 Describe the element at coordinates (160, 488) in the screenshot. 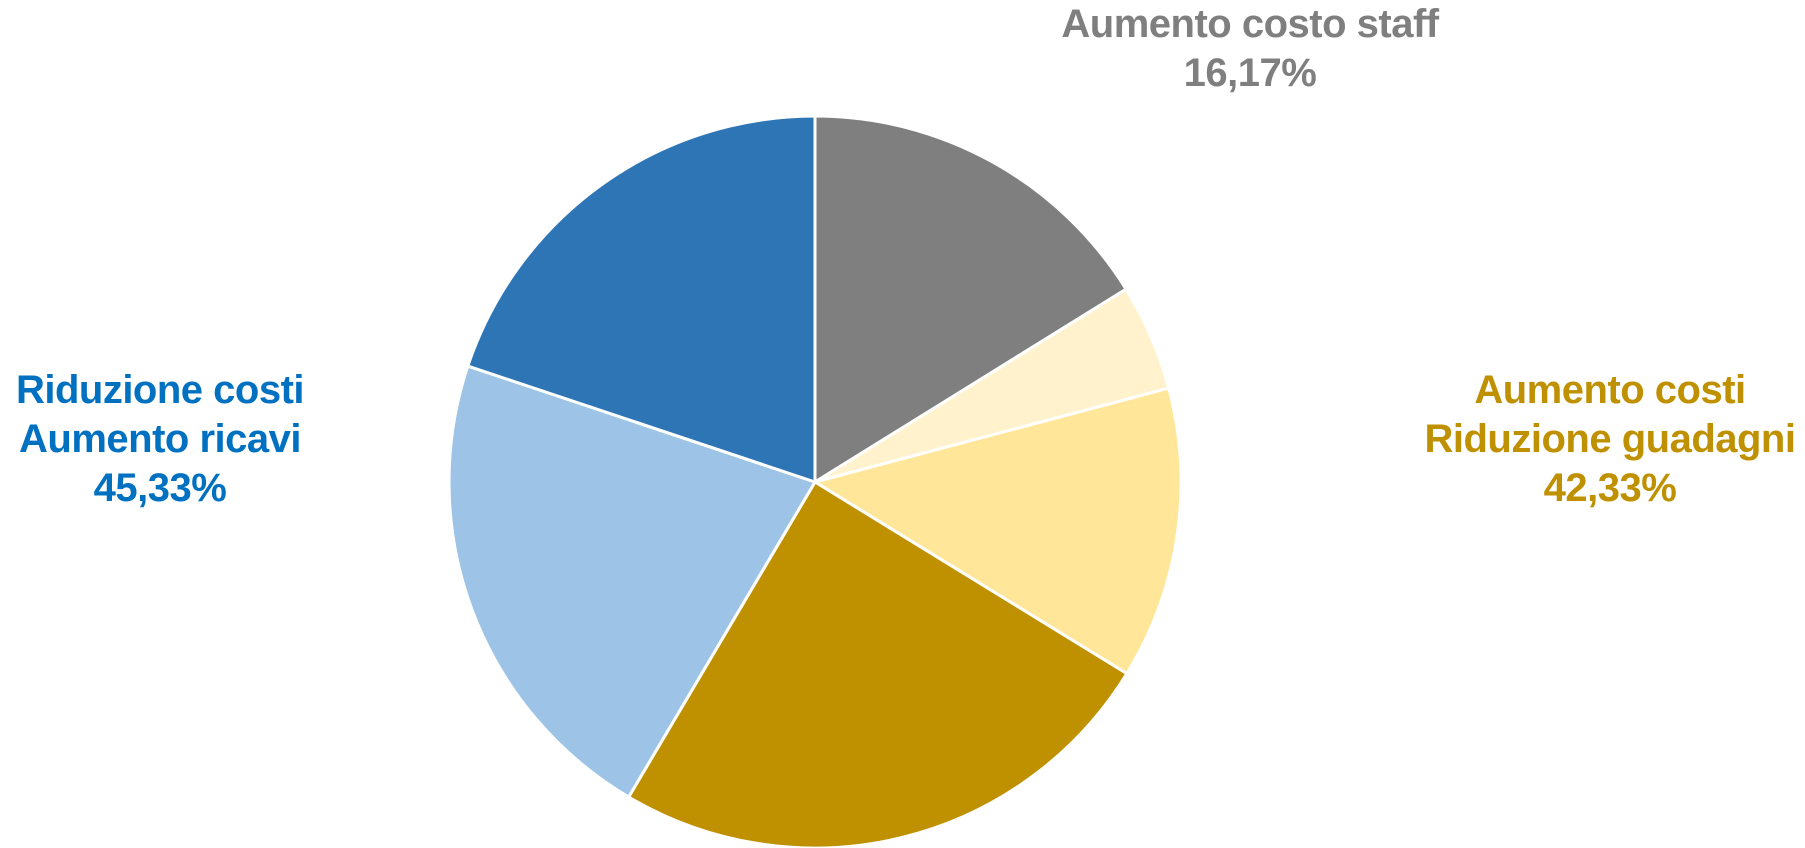

I see `label-left-value: 45,33%` at that location.